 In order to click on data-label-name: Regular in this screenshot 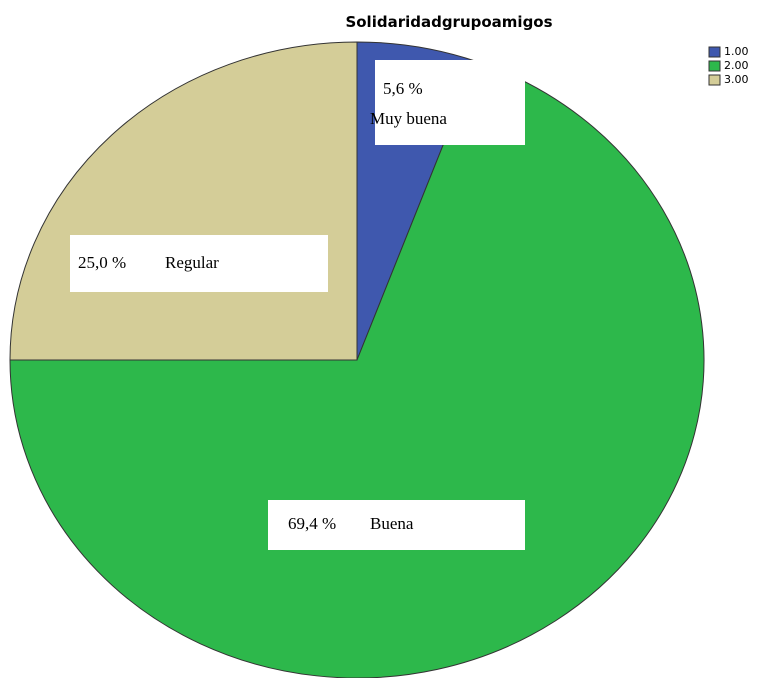, I will do `click(192, 262)`.